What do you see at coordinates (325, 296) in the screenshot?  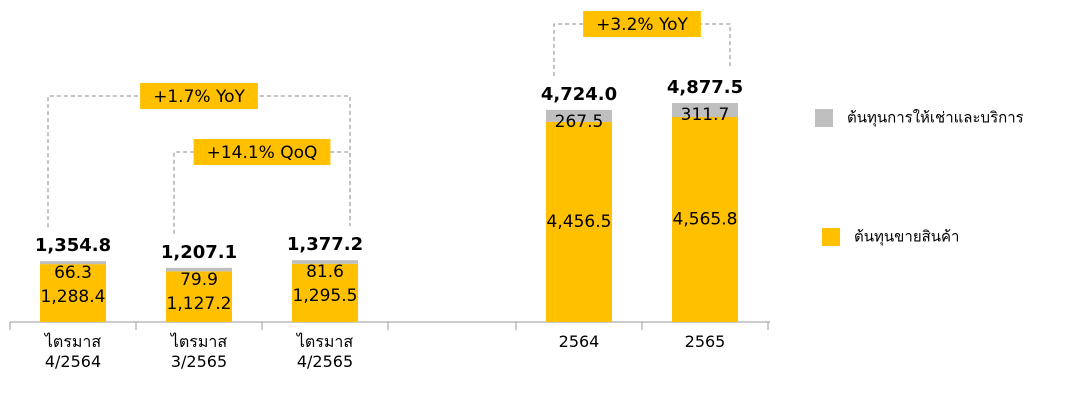 I see `value-label: 1,295.5` at bounding box center [325, 296].